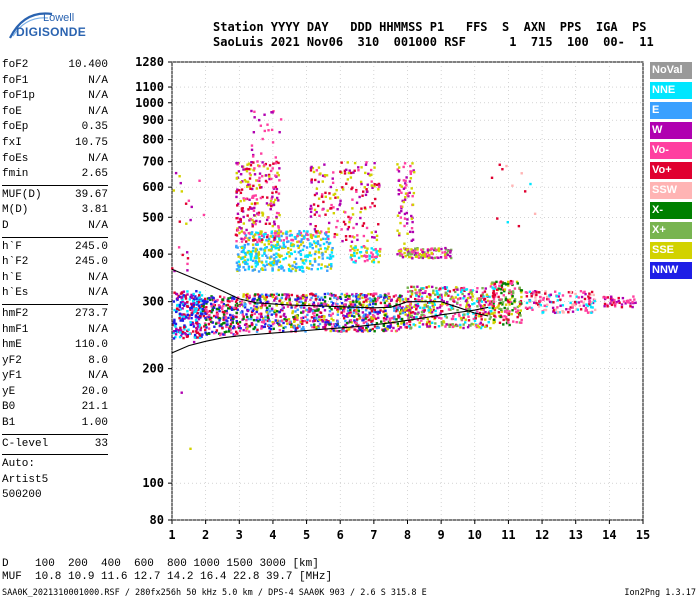 This screenshot has width=700, height=600. I want to click on auto-label: Auto:, so click(19, 464).